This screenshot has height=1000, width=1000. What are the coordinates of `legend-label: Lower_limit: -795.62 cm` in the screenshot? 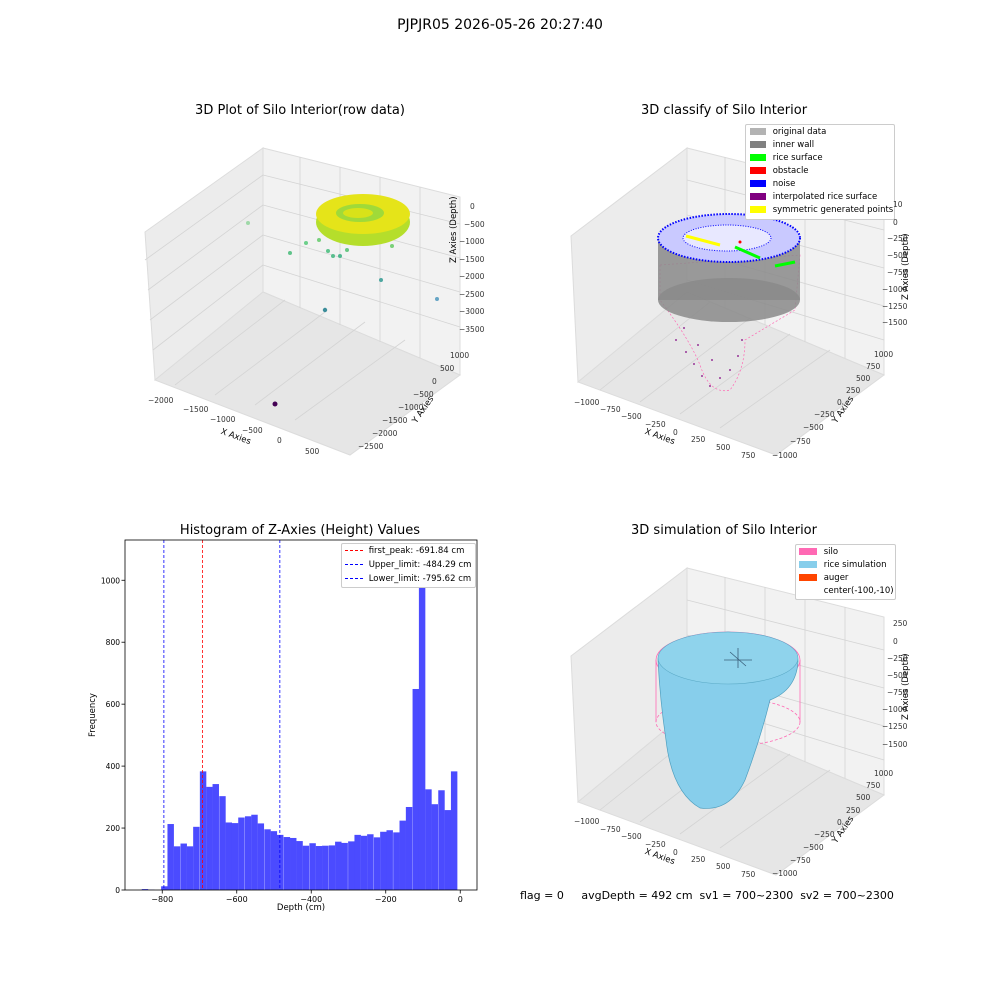 It's located at (420, 579).